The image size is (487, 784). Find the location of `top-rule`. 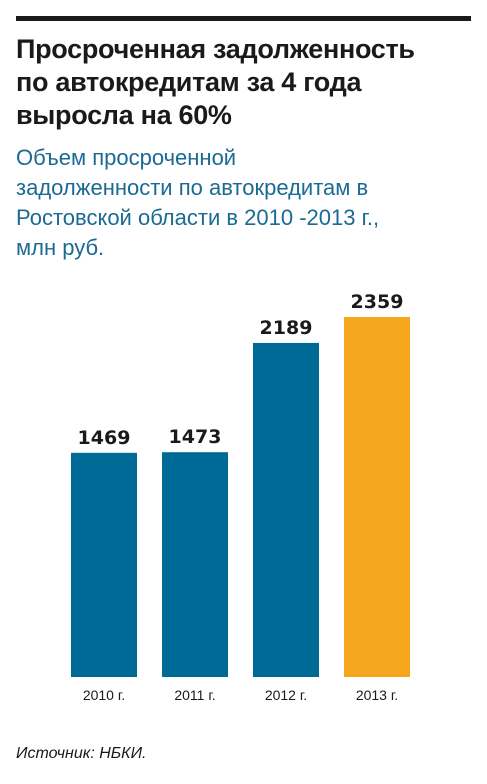

top-rule is located at coordinates (243, 18).